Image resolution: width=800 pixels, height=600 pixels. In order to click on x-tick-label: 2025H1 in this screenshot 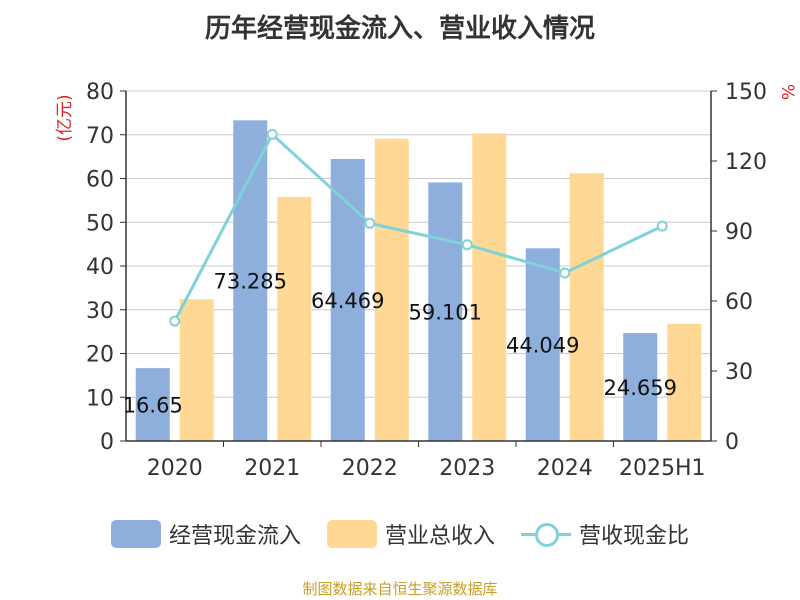, I will do `click(662, 468)`.